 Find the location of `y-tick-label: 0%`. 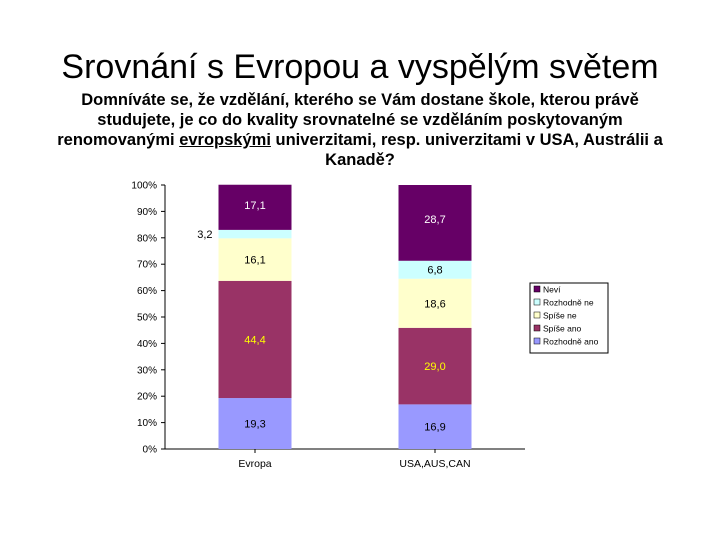

y-tick-label: 0% is located at coordinates (150, 450).